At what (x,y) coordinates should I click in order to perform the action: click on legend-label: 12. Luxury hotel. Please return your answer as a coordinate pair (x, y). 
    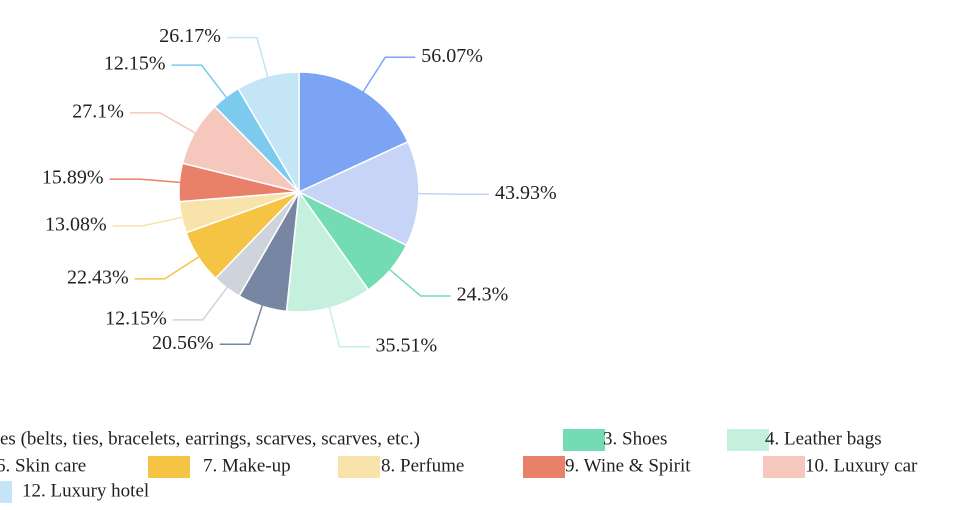
    Looking at the image, I should click on (85, 490).